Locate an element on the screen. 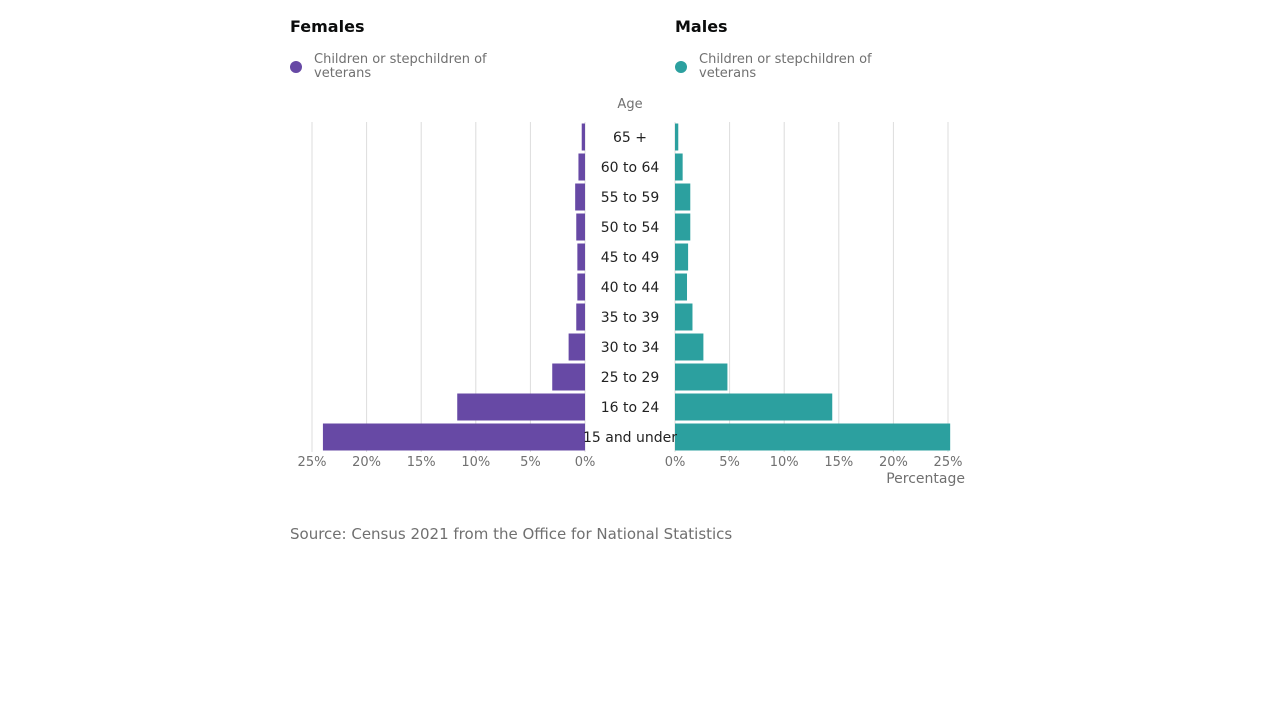  female-x-tick-label: 0% is located at coordinates (585, 462).